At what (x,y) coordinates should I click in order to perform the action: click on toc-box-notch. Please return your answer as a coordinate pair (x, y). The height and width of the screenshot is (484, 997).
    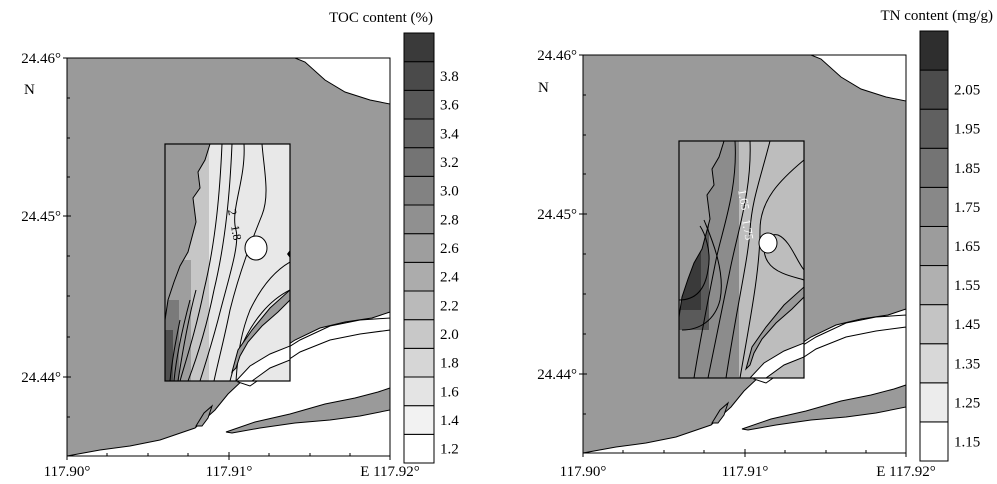
    Looking at the image, I should click on (288, 254).